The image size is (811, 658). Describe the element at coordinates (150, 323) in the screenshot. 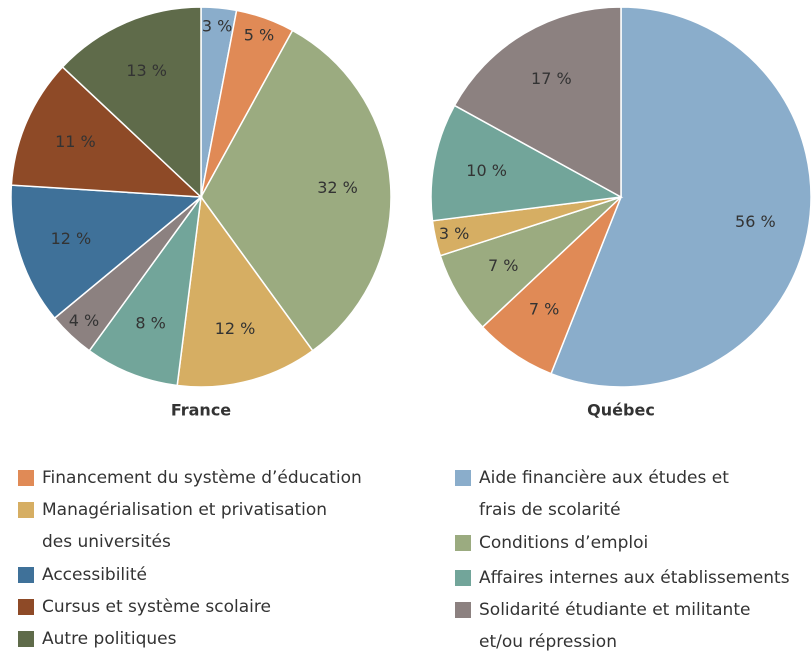

I see `slice-label: 8 %` at that location.